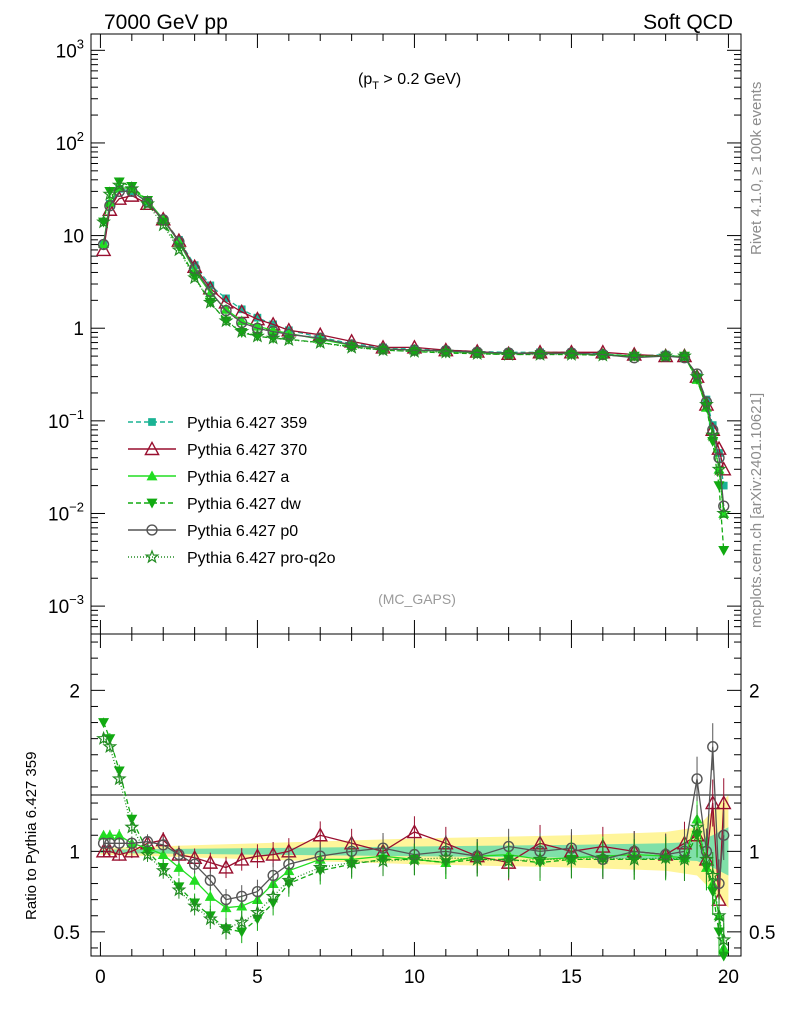  What do you see at coordinates (66, 512) in the screenshot?
I see `main-y-tick-label: 10⁻²` at bounding box center [66, 512].